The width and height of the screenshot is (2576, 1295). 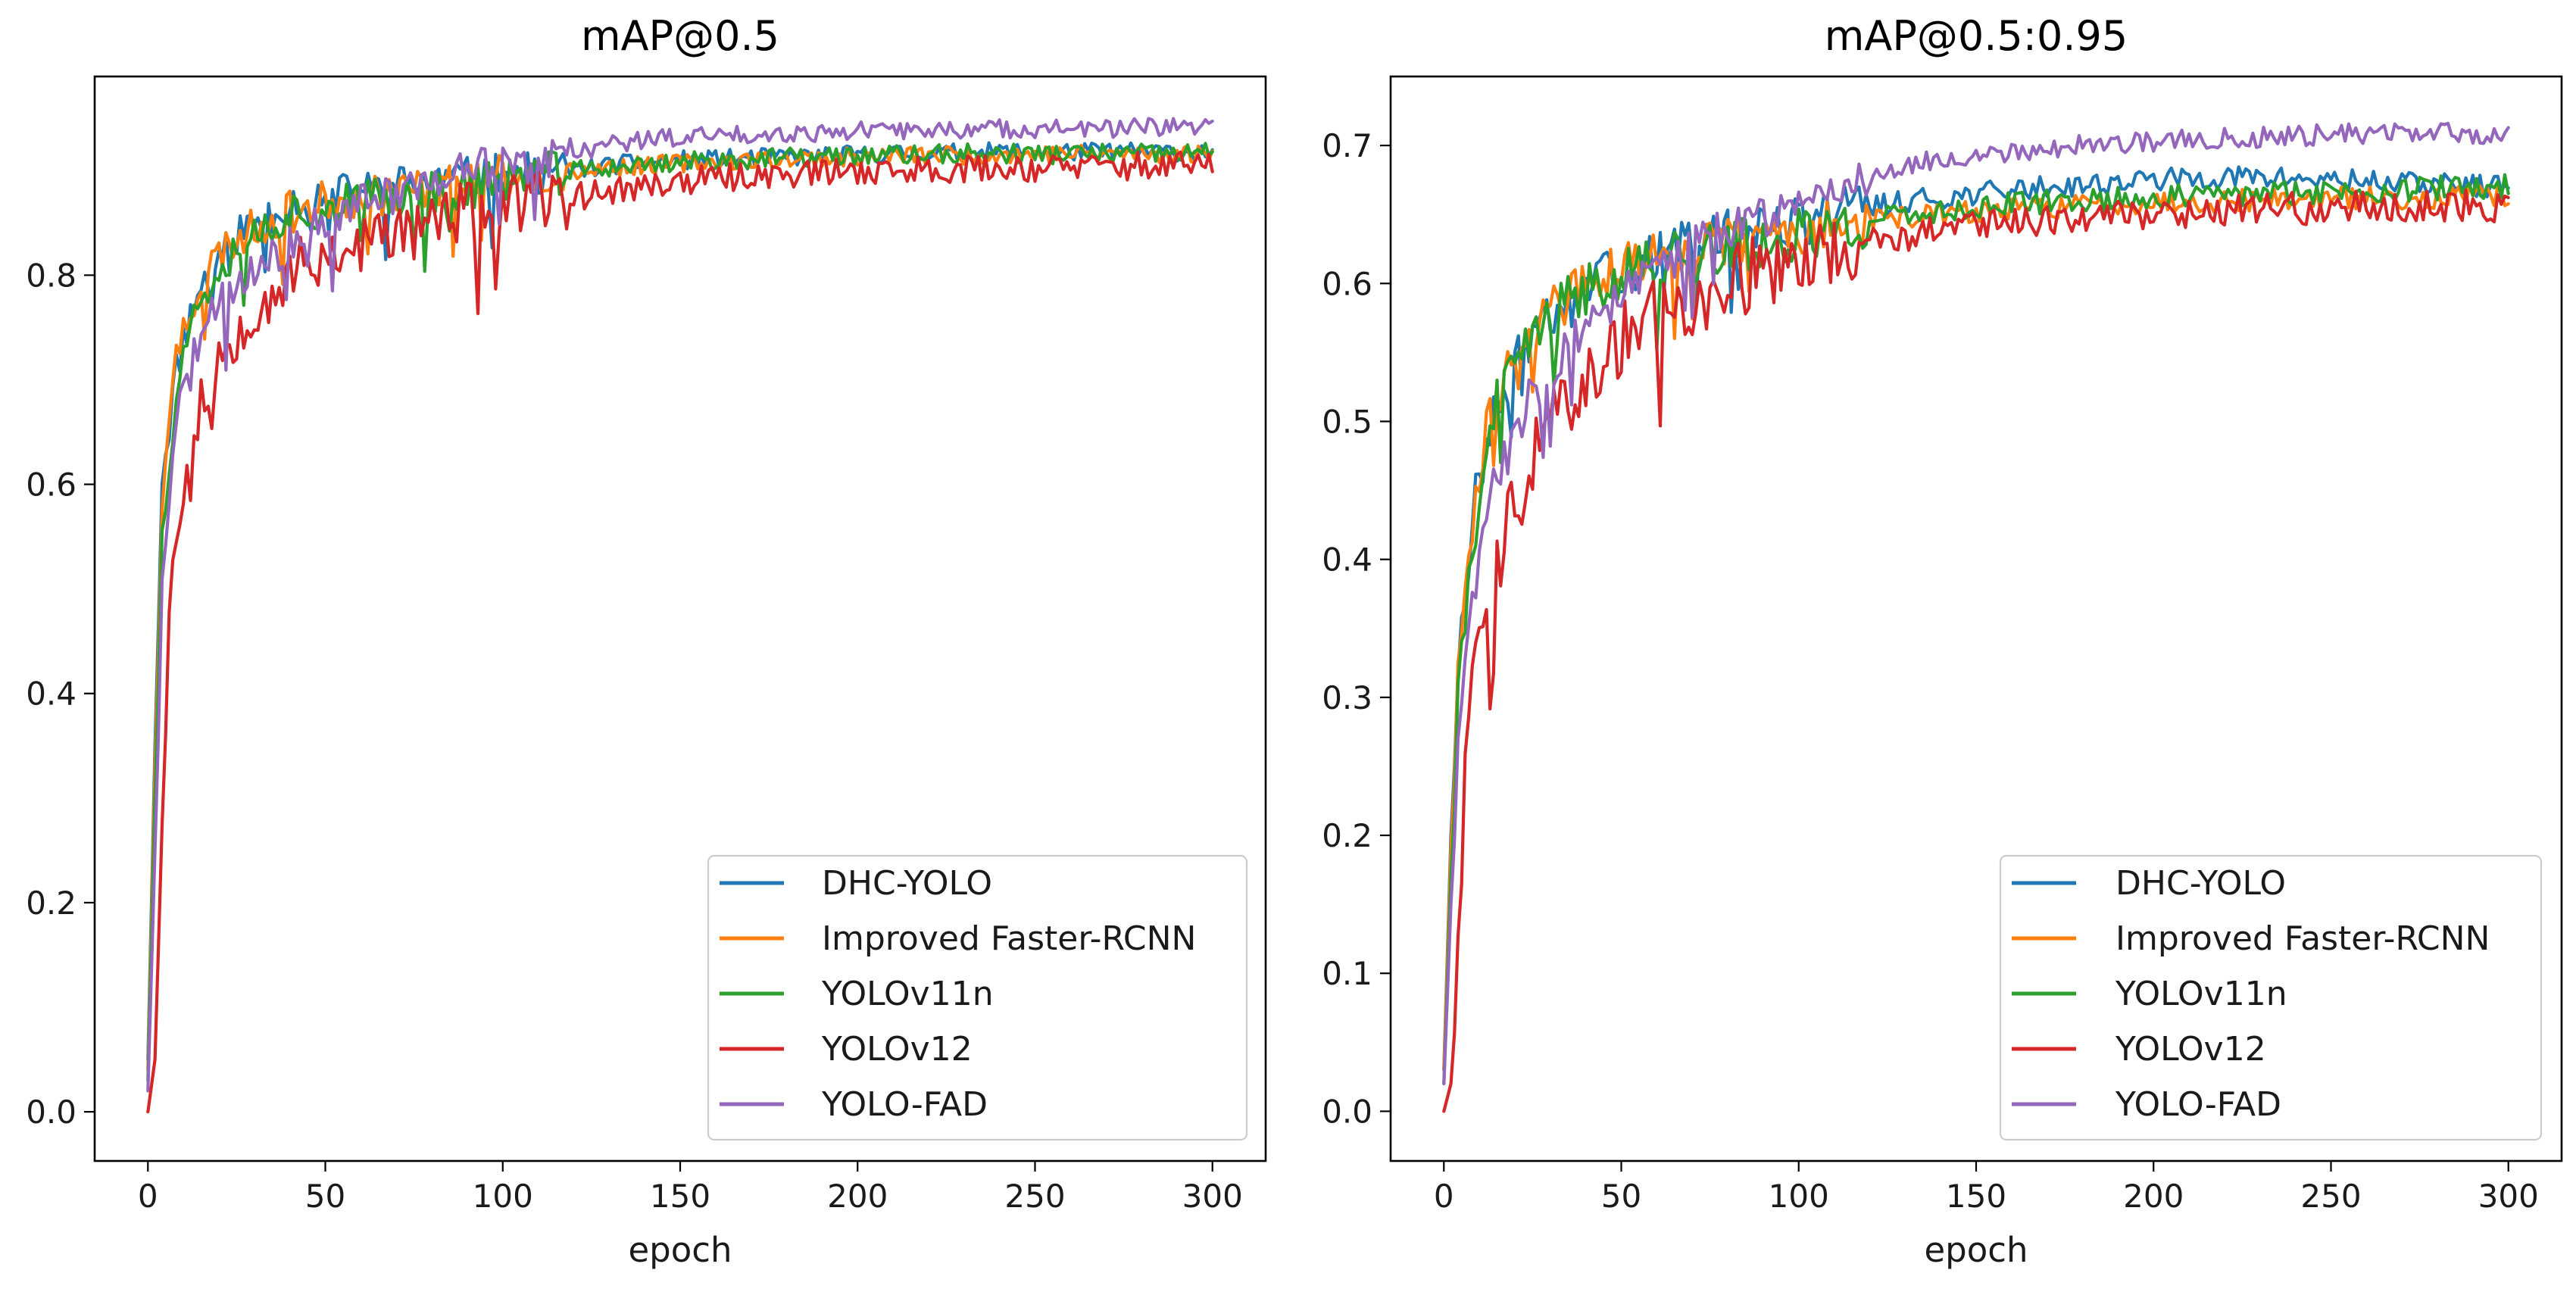 What do you see at coordinates (1347, 973) in the screenshot?
I see `y-tick-label: 0.1` at bounding box center [1347, 973].